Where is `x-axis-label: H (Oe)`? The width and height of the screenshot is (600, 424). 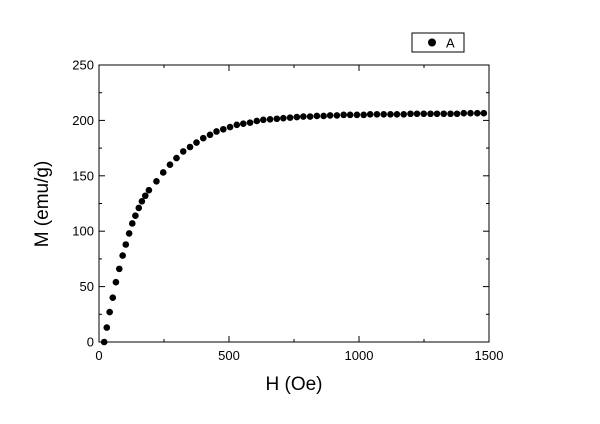 x-axis-label: H (Oe) is located at coordinates (294, 384).